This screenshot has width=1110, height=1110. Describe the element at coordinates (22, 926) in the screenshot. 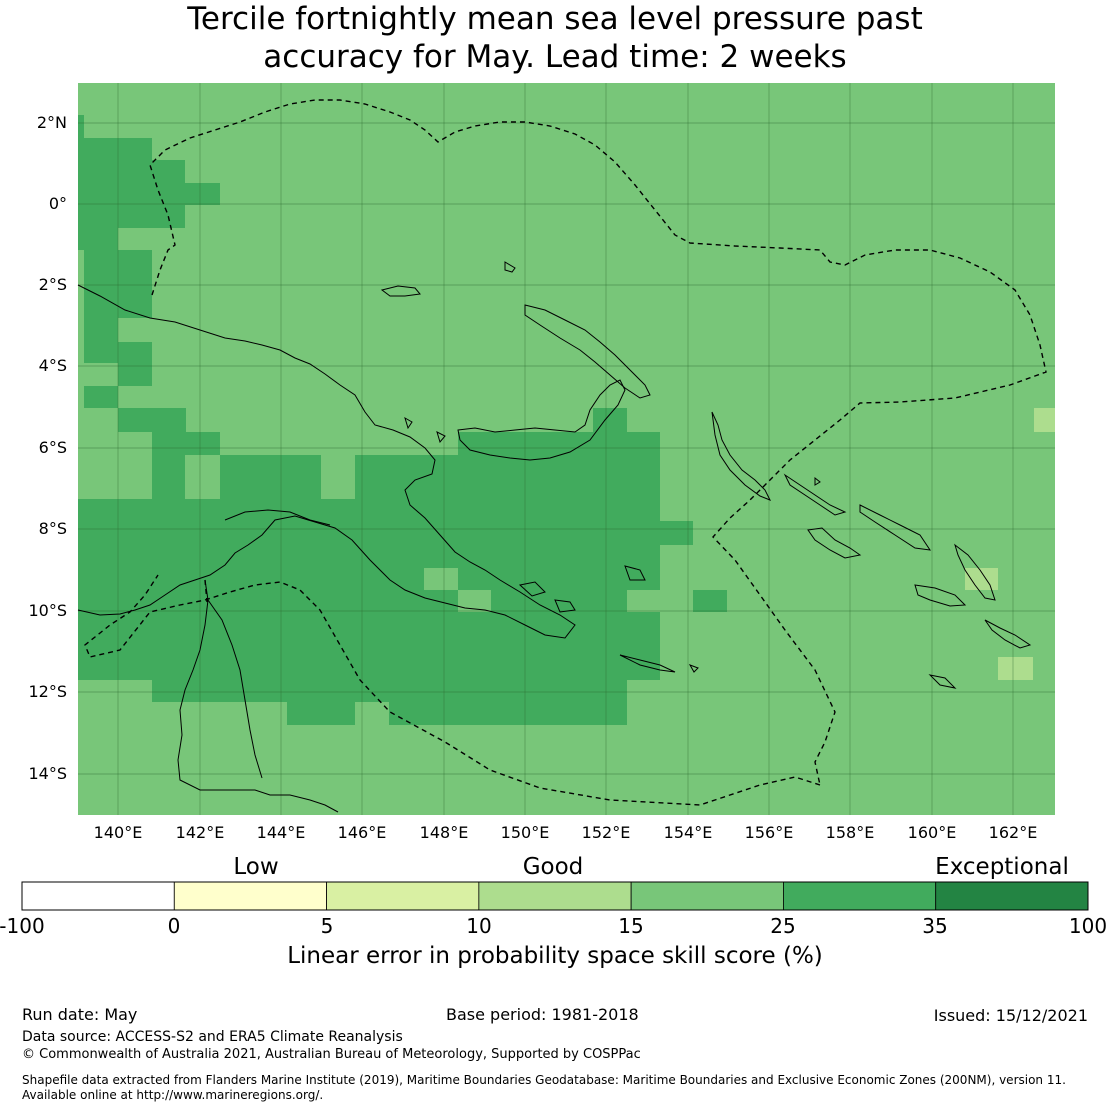

I see `colorbar-tick: -100` at that location.